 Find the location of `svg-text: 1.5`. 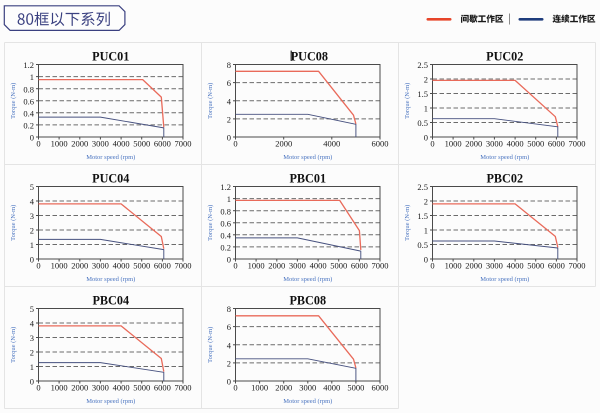

svg-text: 1.5 is located at coordinates (422, 94).